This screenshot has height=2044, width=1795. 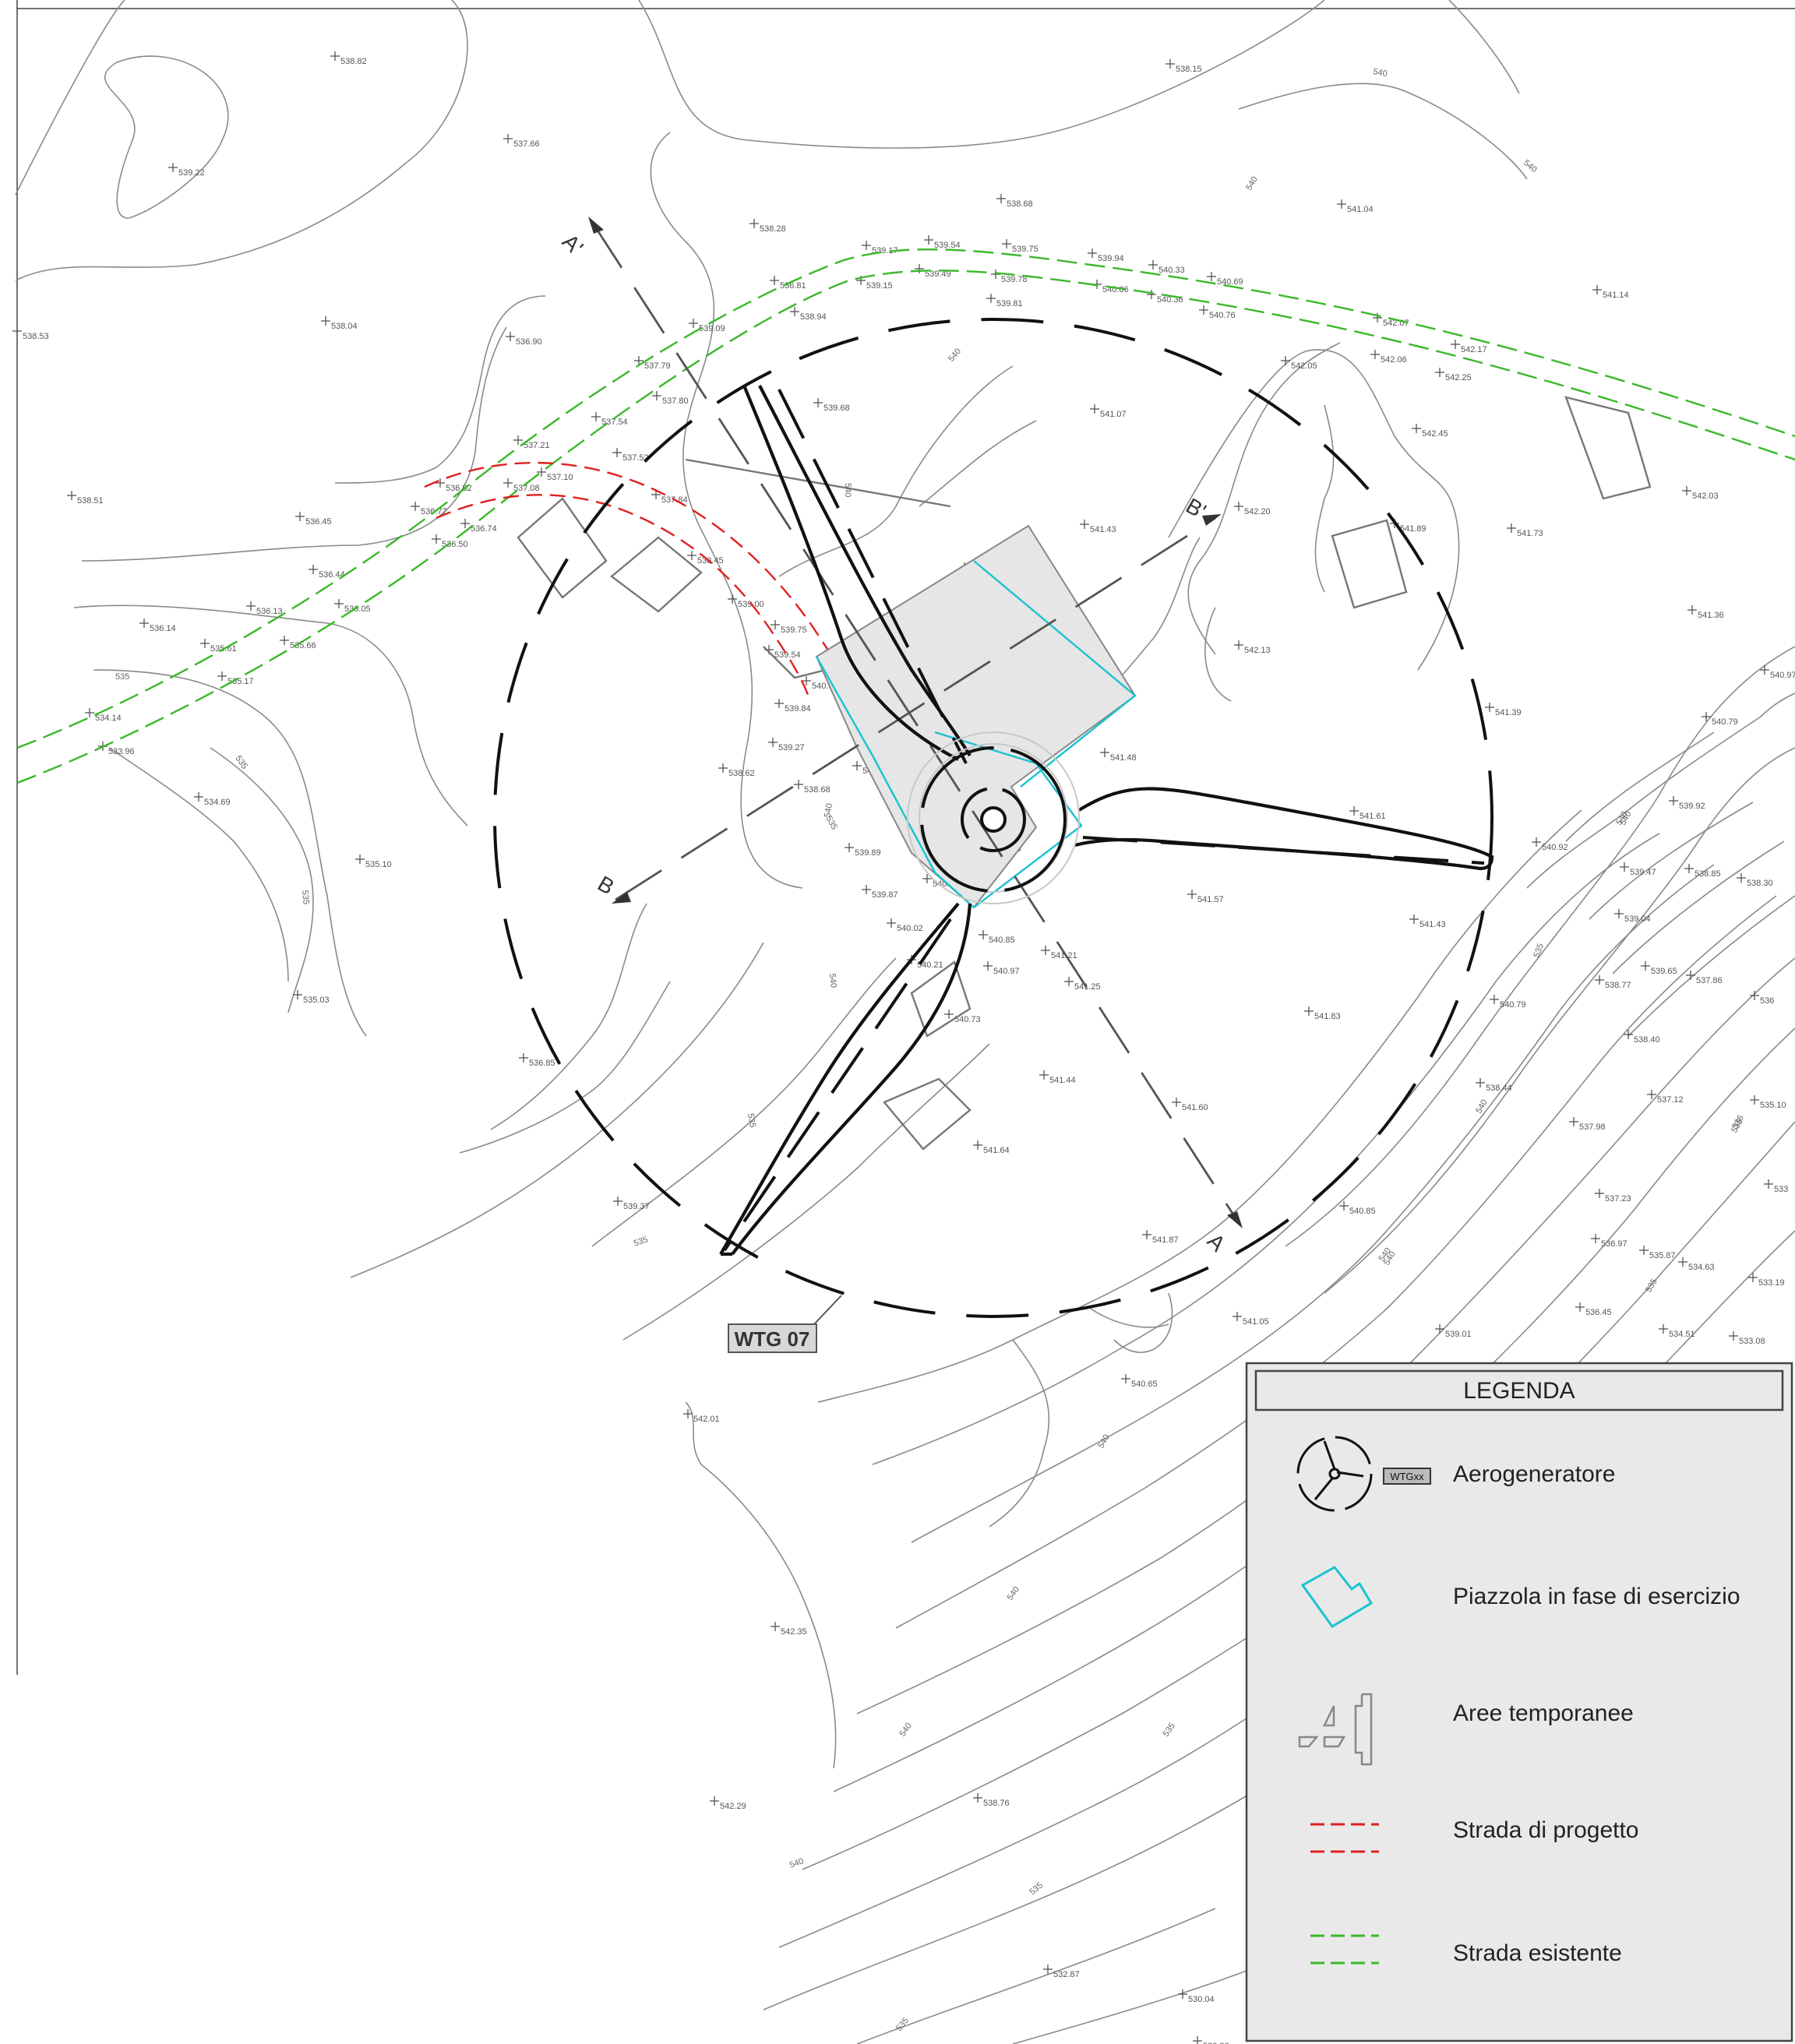 I want to click on spot-height: 533, so click(x=1776, y=1186).